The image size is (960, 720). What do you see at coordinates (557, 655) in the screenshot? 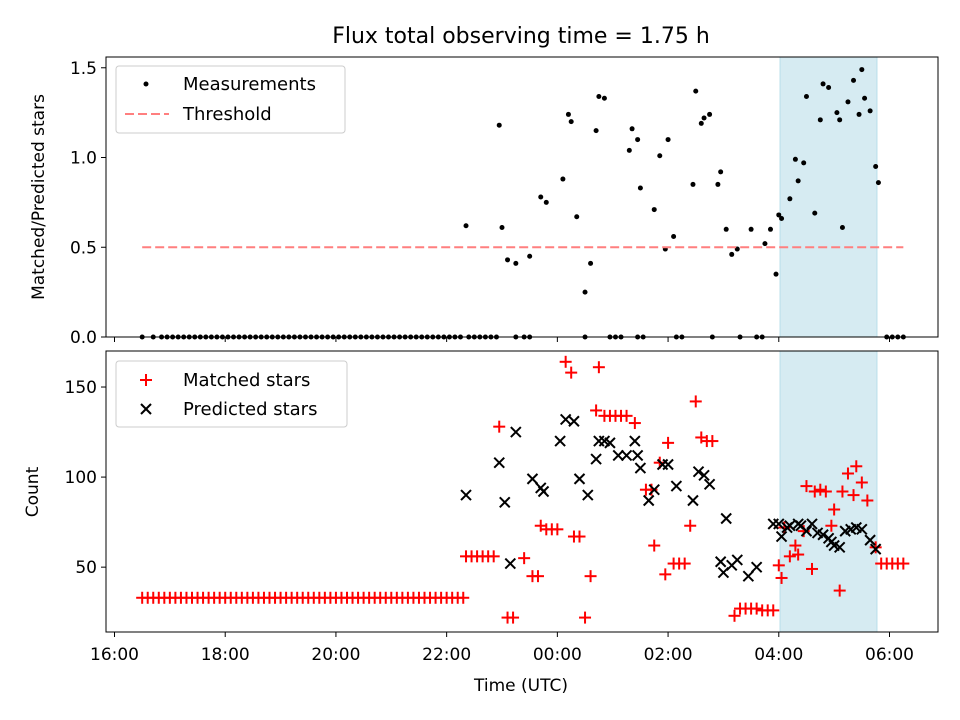
I see `x-tick-label: 00:00` at bounding box center [557, 655].